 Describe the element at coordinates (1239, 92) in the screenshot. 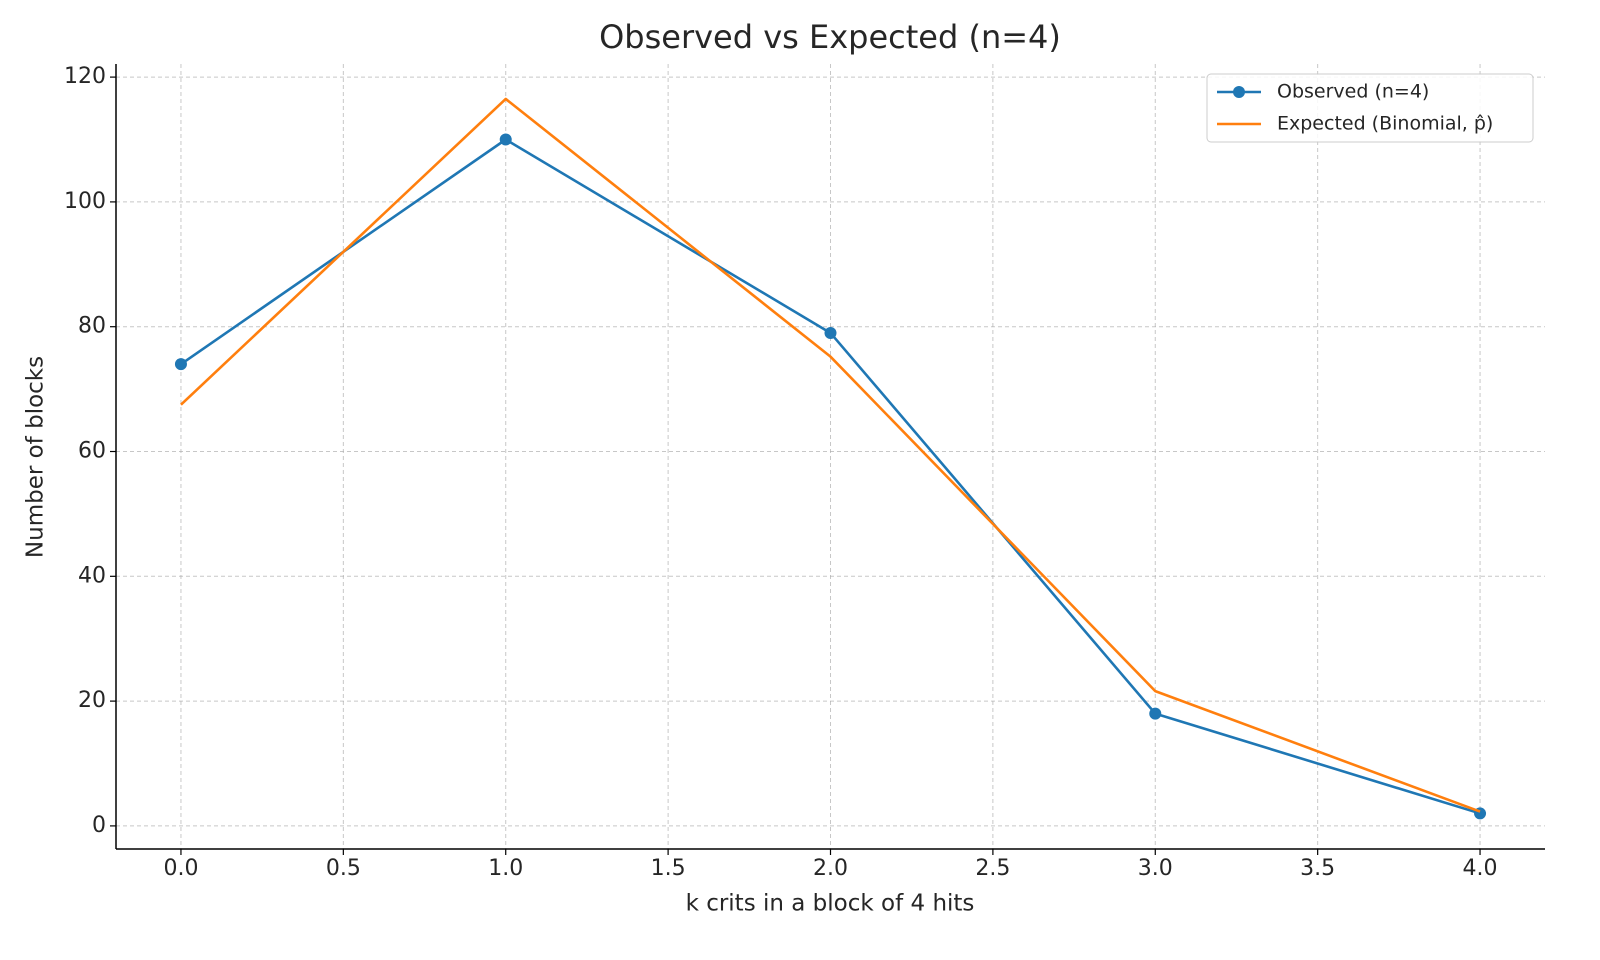

I see `legend-marker` at that location.